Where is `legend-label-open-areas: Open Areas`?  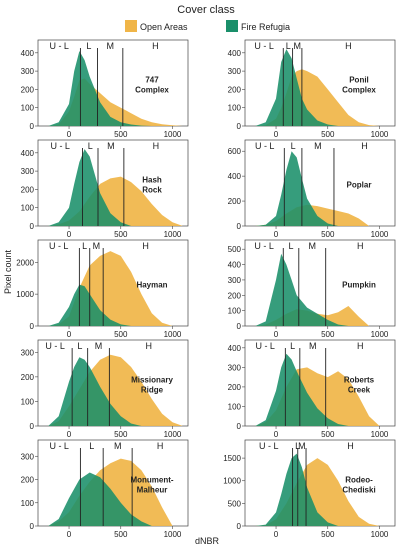
legend-label-open-areas: Open Areas is located at coordinates (164, 27).